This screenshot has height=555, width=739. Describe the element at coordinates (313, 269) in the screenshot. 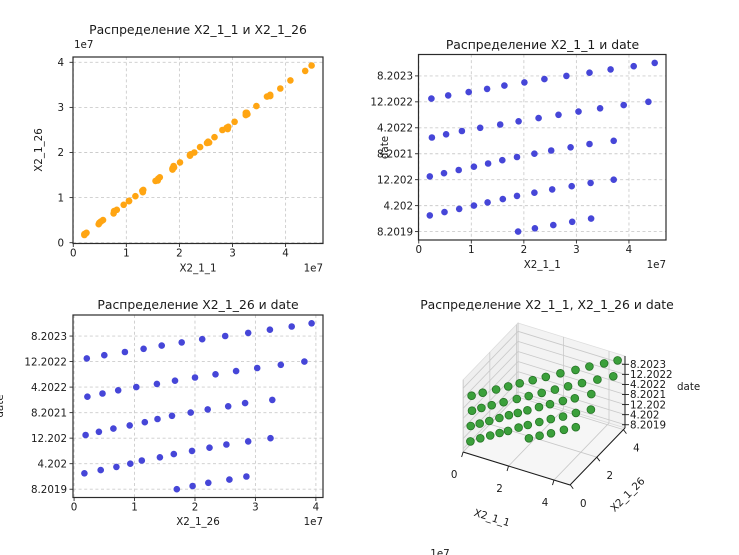

I see `x-offset-label: 1e7` at that location.